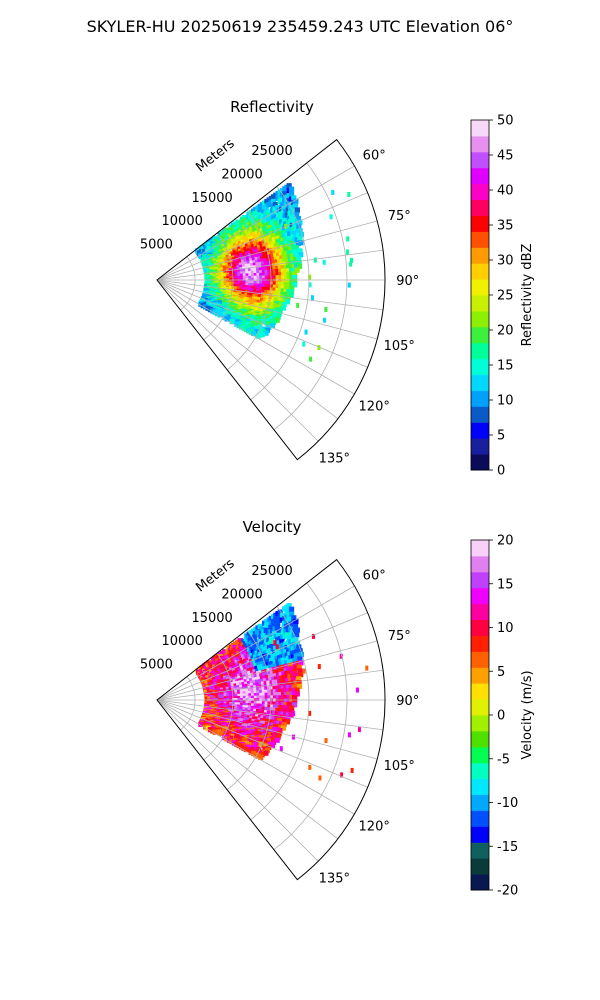 This screenshot has width=600, height=1000. I want to click on colorbar-tick-label: 20, so click(505, 331).